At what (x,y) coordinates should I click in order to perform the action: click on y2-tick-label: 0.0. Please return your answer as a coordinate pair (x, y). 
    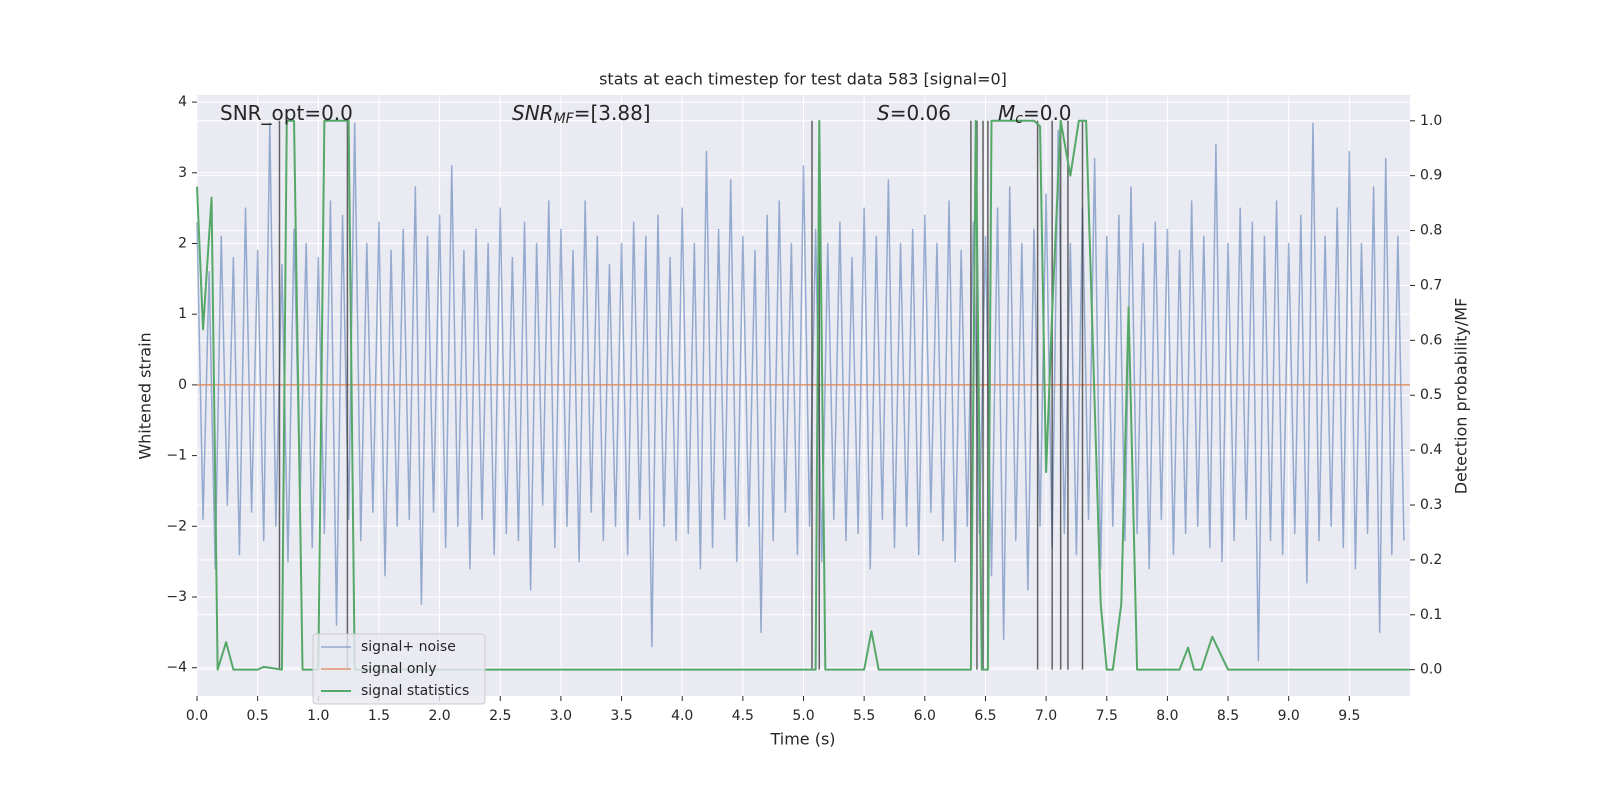
    Looking at the image, I should click on (1431, 670).